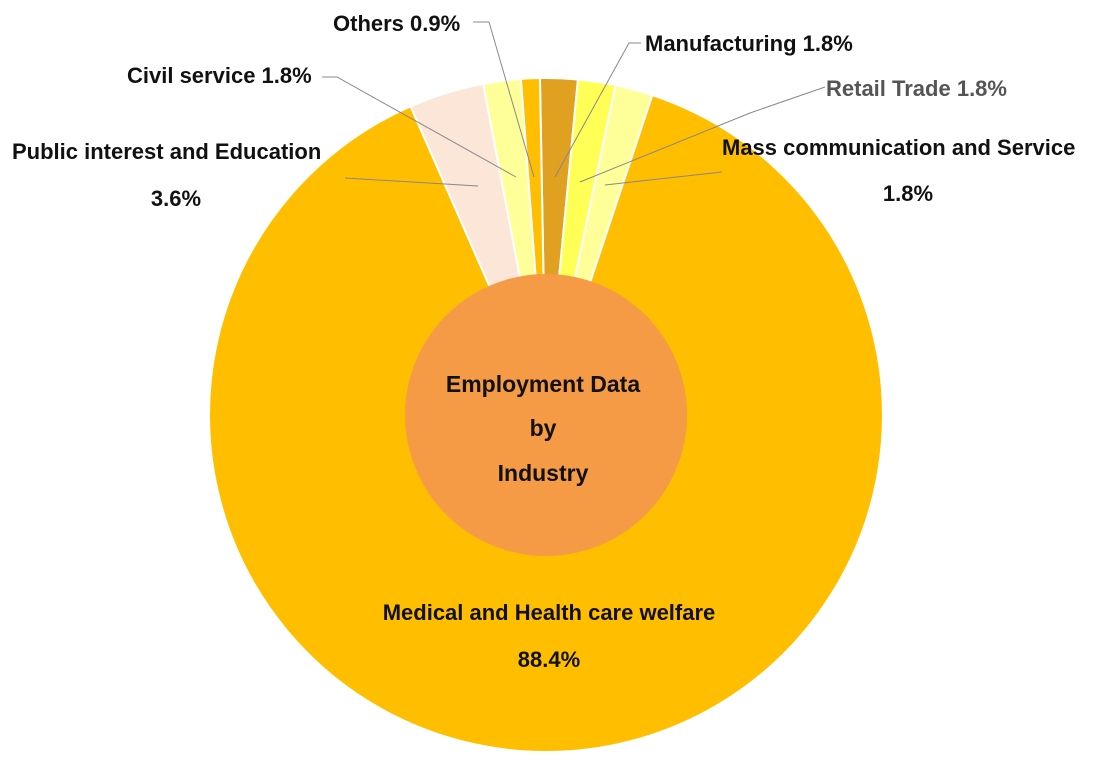 This screenshot has width=1104, height=781. What do you see at coordinates (504, 99) in the screenshot?
I see `leader-line-others` at bounding box center [504, 99].